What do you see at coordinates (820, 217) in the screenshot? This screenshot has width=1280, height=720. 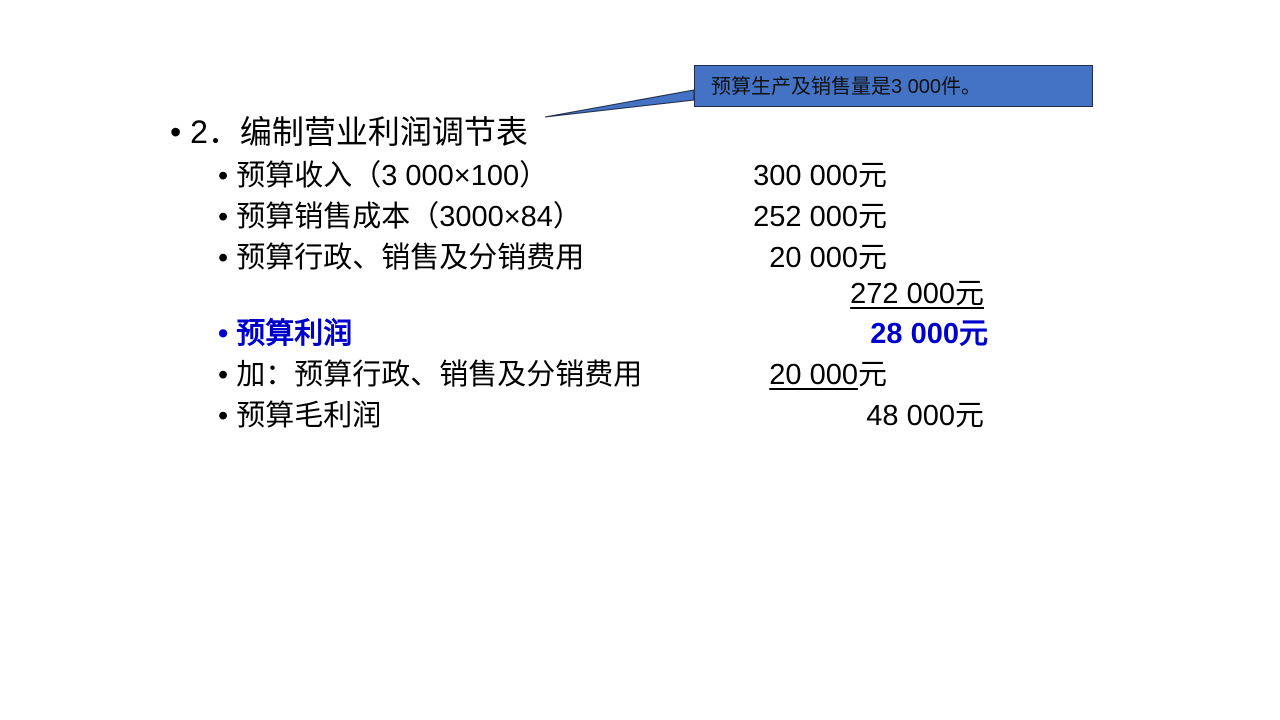 I see `amount-cost: 252 000元` at bounding box center [820, 217].